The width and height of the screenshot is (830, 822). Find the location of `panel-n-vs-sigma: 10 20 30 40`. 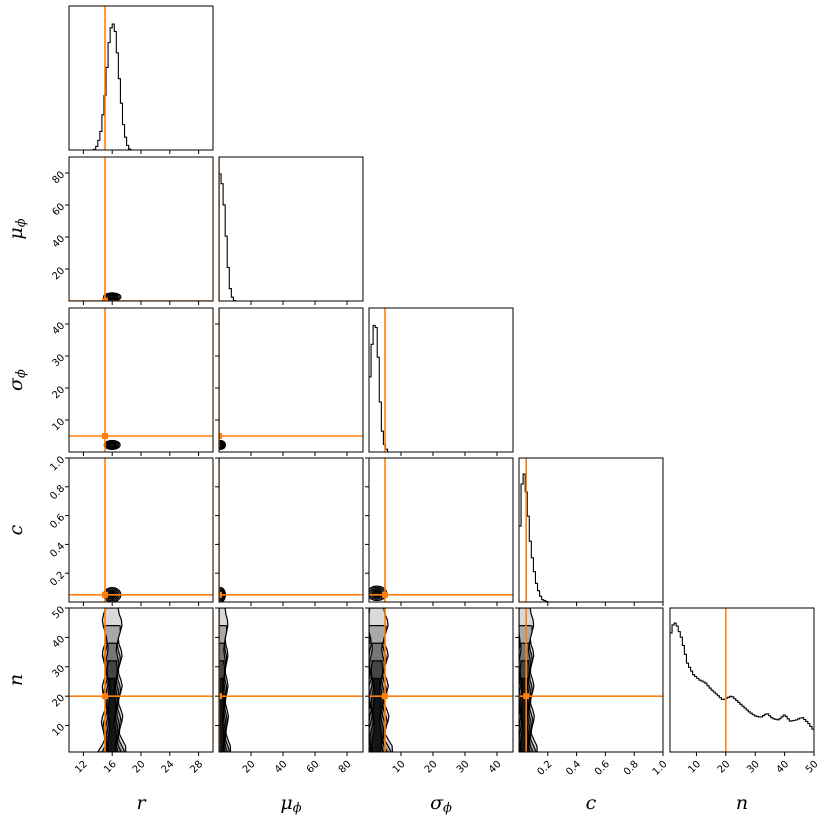

panel-n-vs-sigma: 10 20 30 40 is located at coordinates (439, 691).